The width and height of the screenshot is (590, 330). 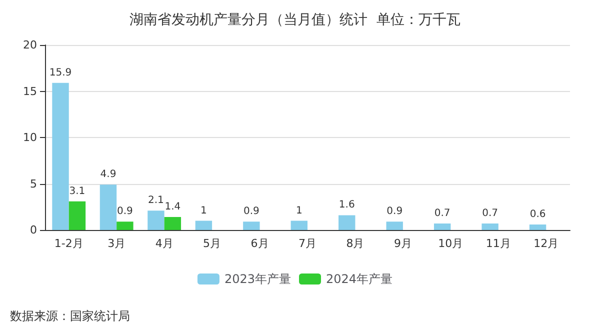 What do you see at coordinates (259, 243) in the screenshot?
I see `x-tick-label: 6月` at bounding box center [259, 243].